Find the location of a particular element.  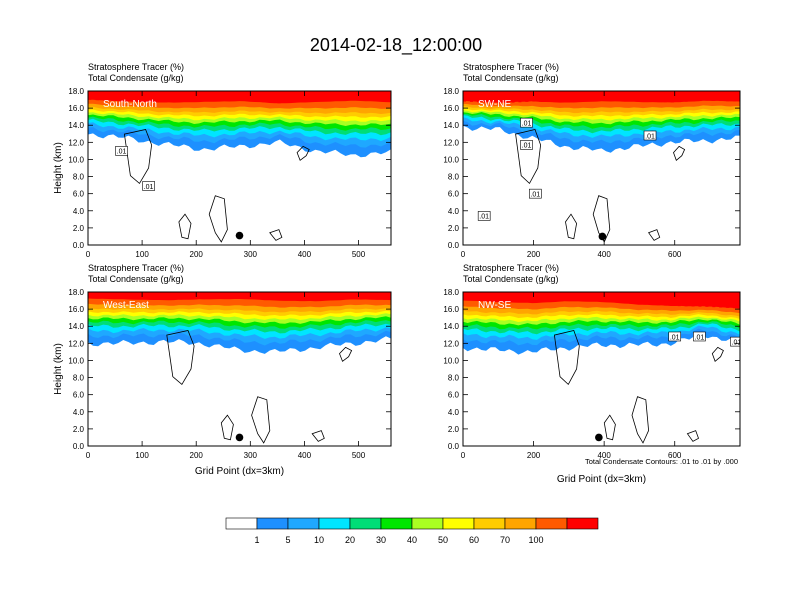

y-tick-label: 16.0 is located at coordinates (451, 108).